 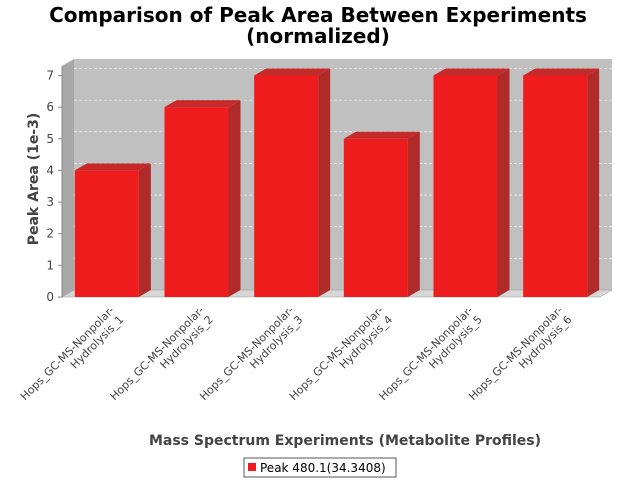 What do you see at coordinates (50, 265) in the screenshot?
I see `y-tick-label: 1` at bounding box center [50, 265].